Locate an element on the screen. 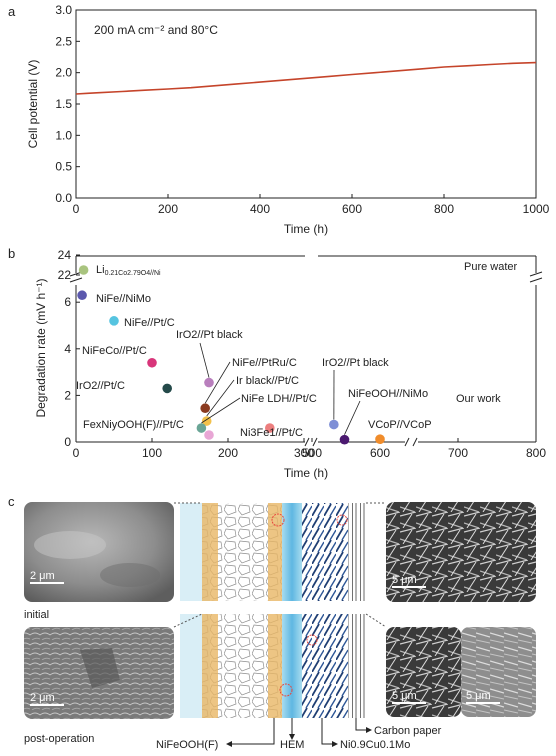 The width and height of the screenshot is (556, 756). x-tick-label: 800 is located at coordinates (536, 453).